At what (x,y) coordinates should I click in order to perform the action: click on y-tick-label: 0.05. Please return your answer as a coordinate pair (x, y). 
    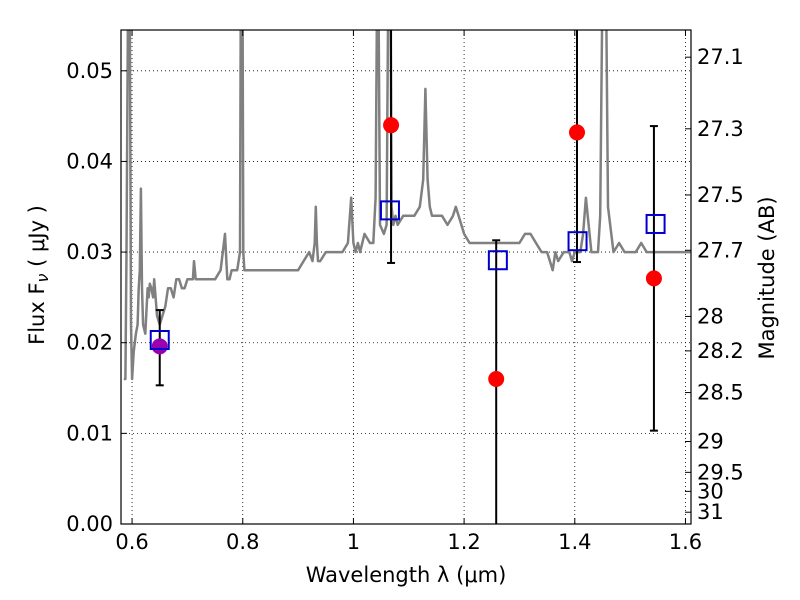
    Looking at the image, I should click on (89, 71).